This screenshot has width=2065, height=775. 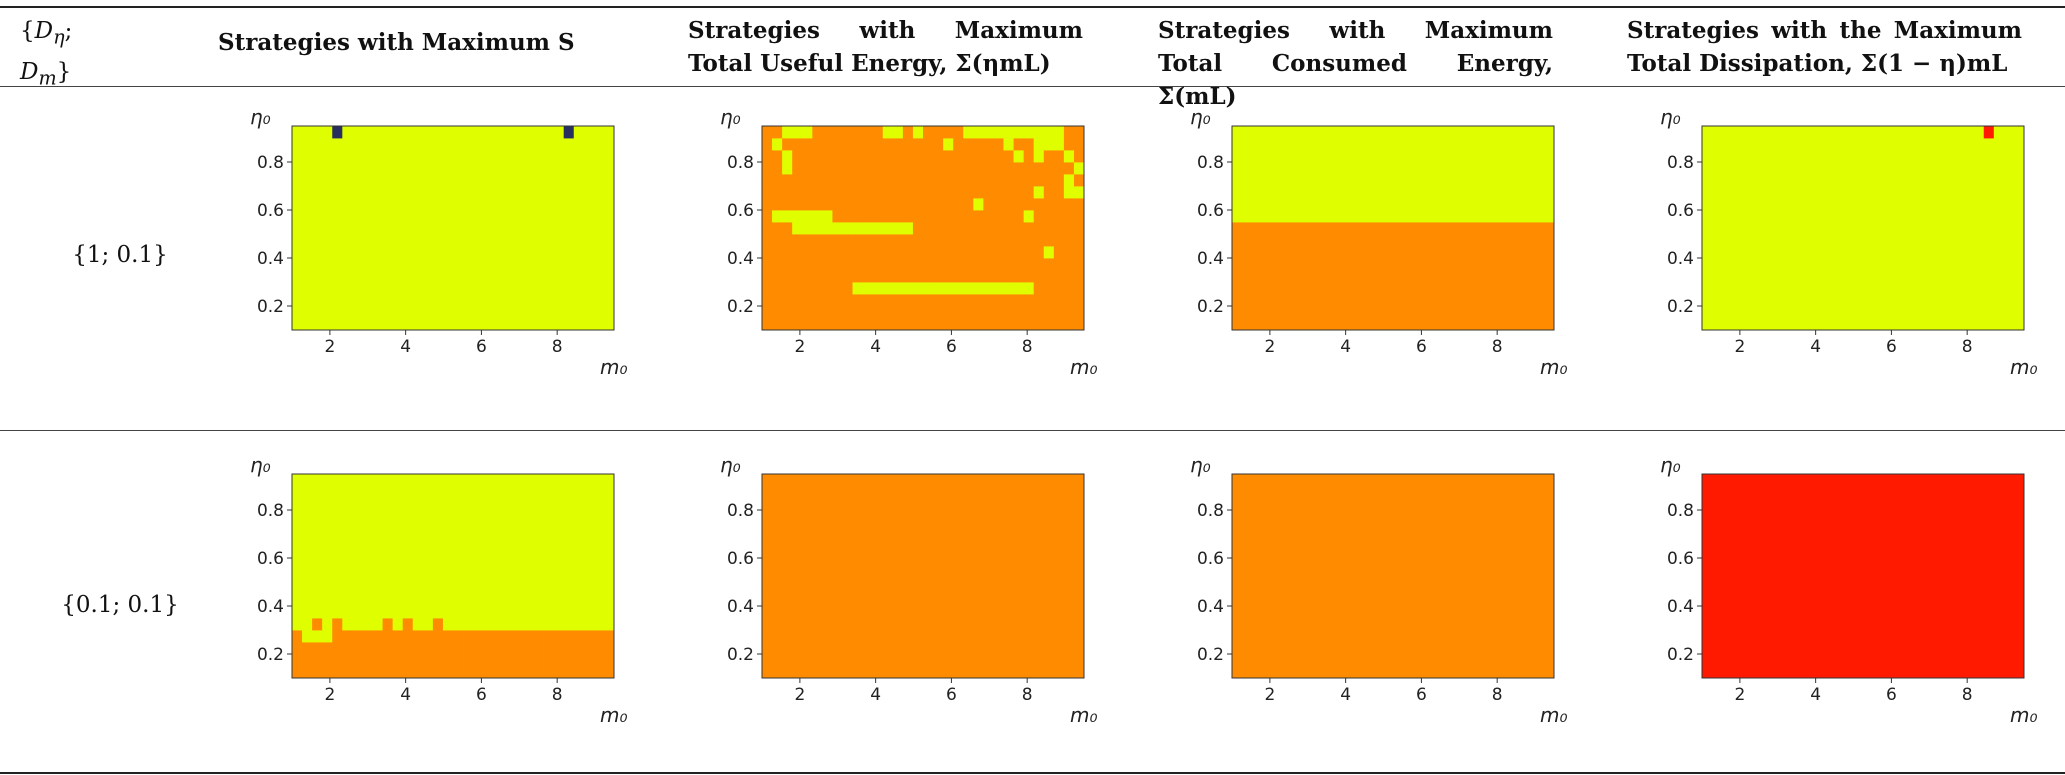 What do you see at coordinates (1680, 511) in the screenshot?
I see `y-tick-label: 0.8` at bounding box center [1680, 511].